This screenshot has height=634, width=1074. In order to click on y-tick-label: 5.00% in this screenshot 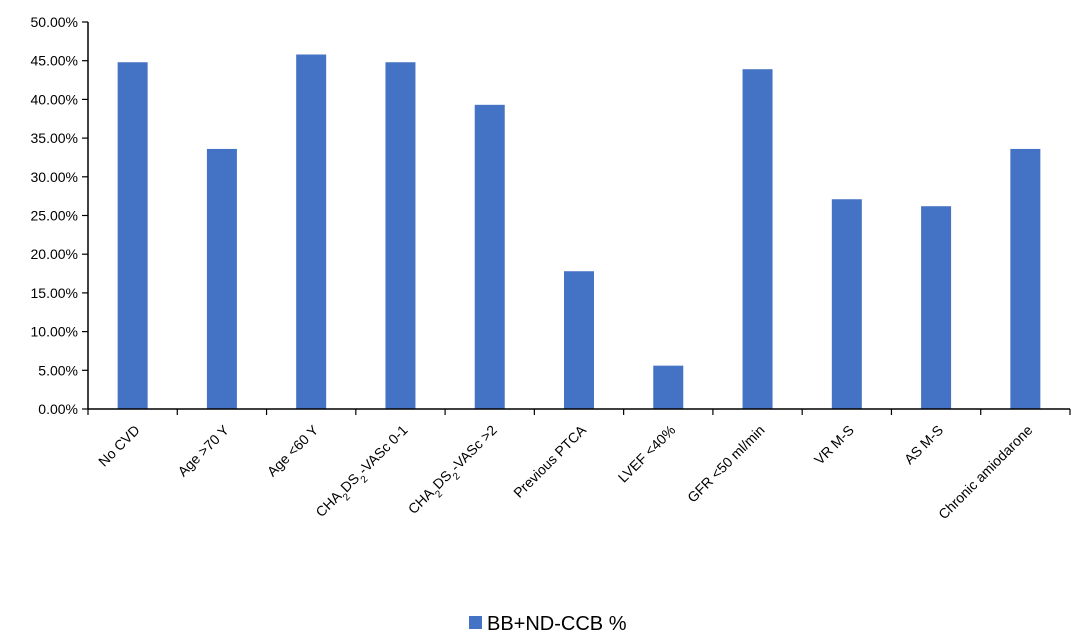, I will do `click(58, 370)`.